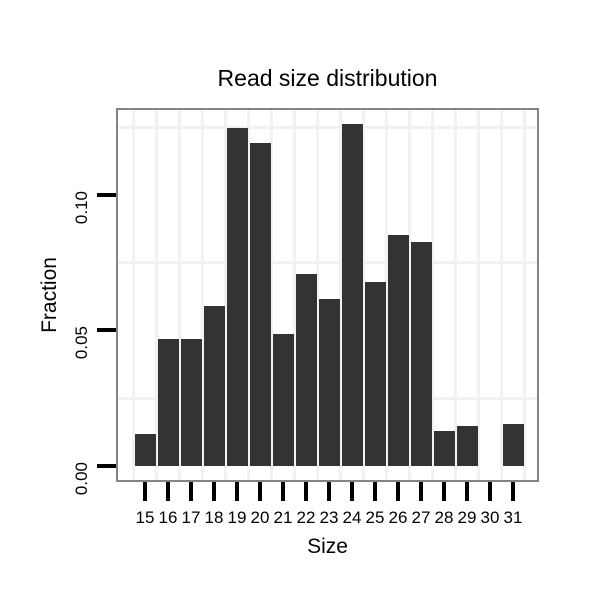 Image resolution: width=600 pixels, height=600 pixels. What do you see at coordinates (214, 517) in the screenshot?
I see `x-axis-tick-label: 18` at bounding box center [214, 517].